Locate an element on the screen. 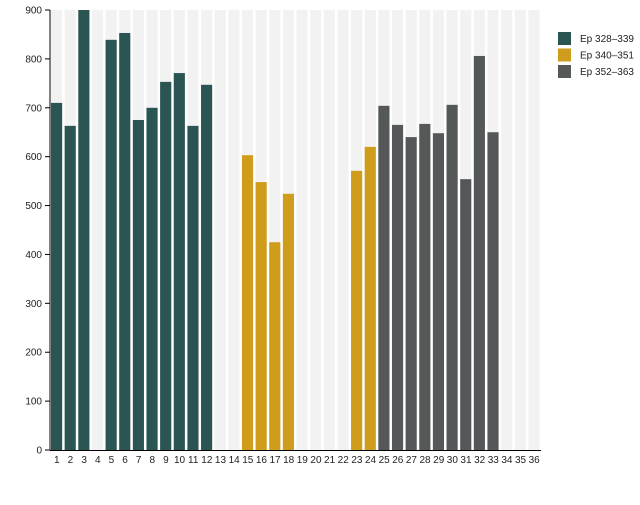 The image size is (640, 505). x-tick-label: 24 is located at coordinates (371, 460).